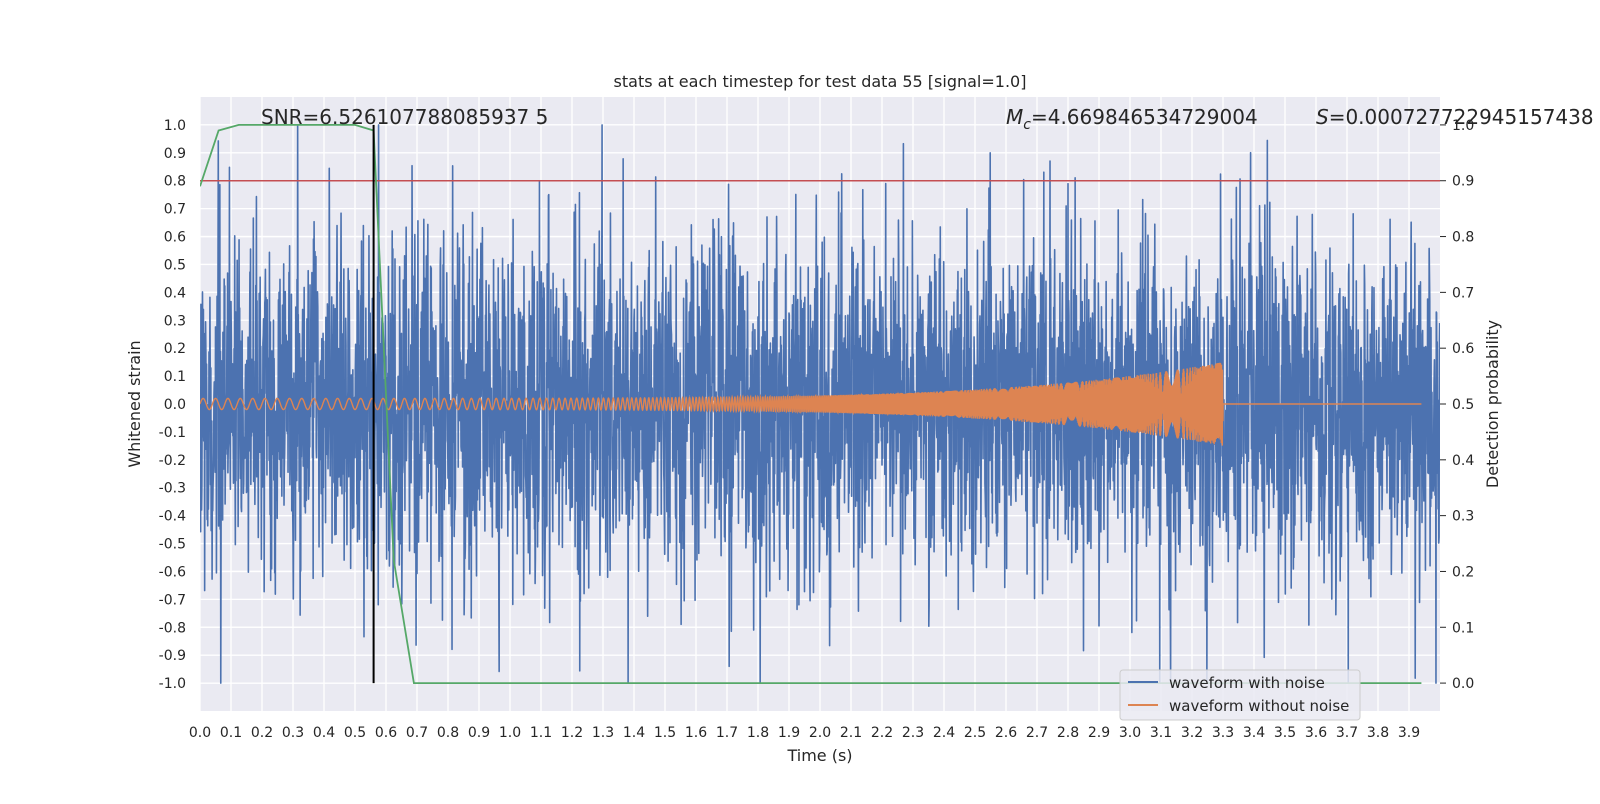 This screenshot has width=1600, height=804. Describe the element at coordinates (820, 733) in the screenshot. I see `x-tick-label: 2.0` at that location.